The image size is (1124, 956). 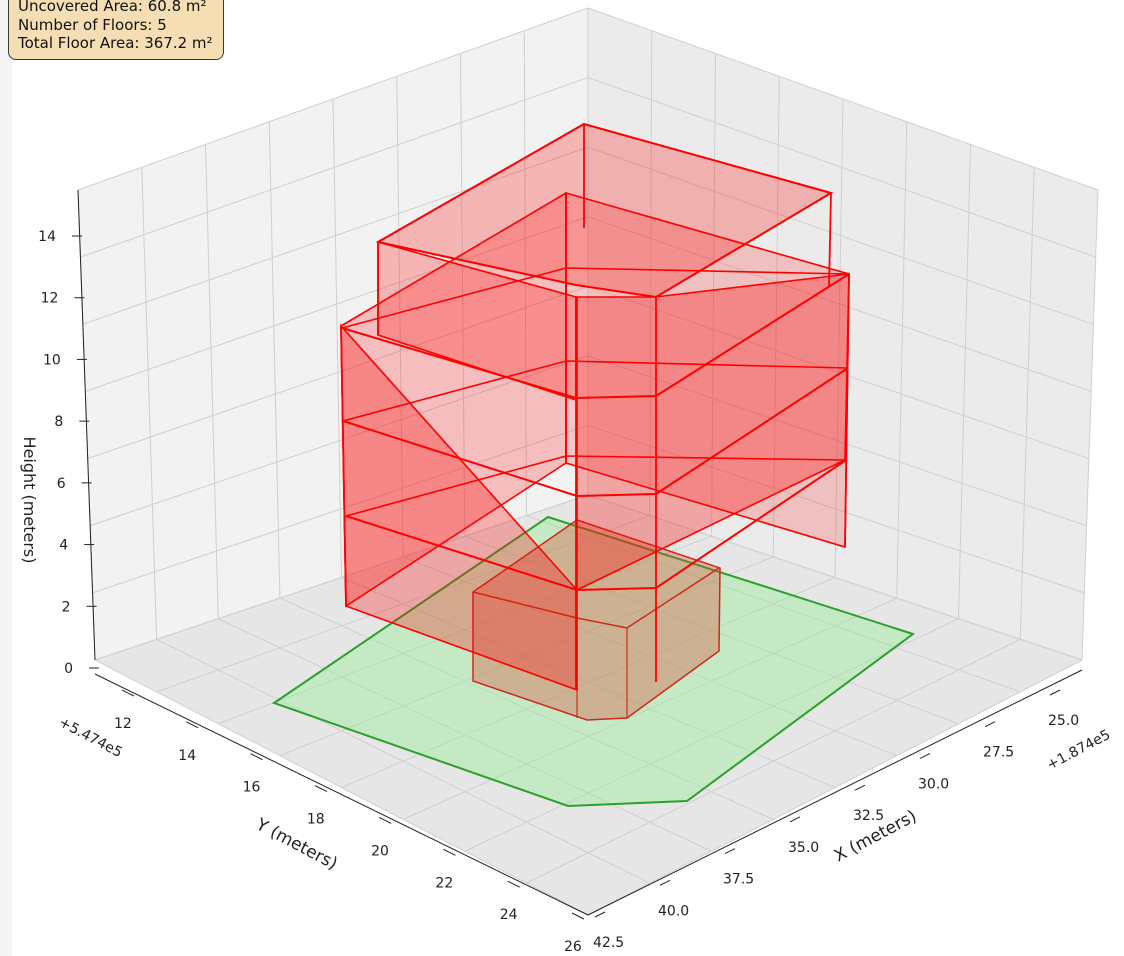 I want to click on x-tick-35.0: 35.0, so click(x=803, y=848).